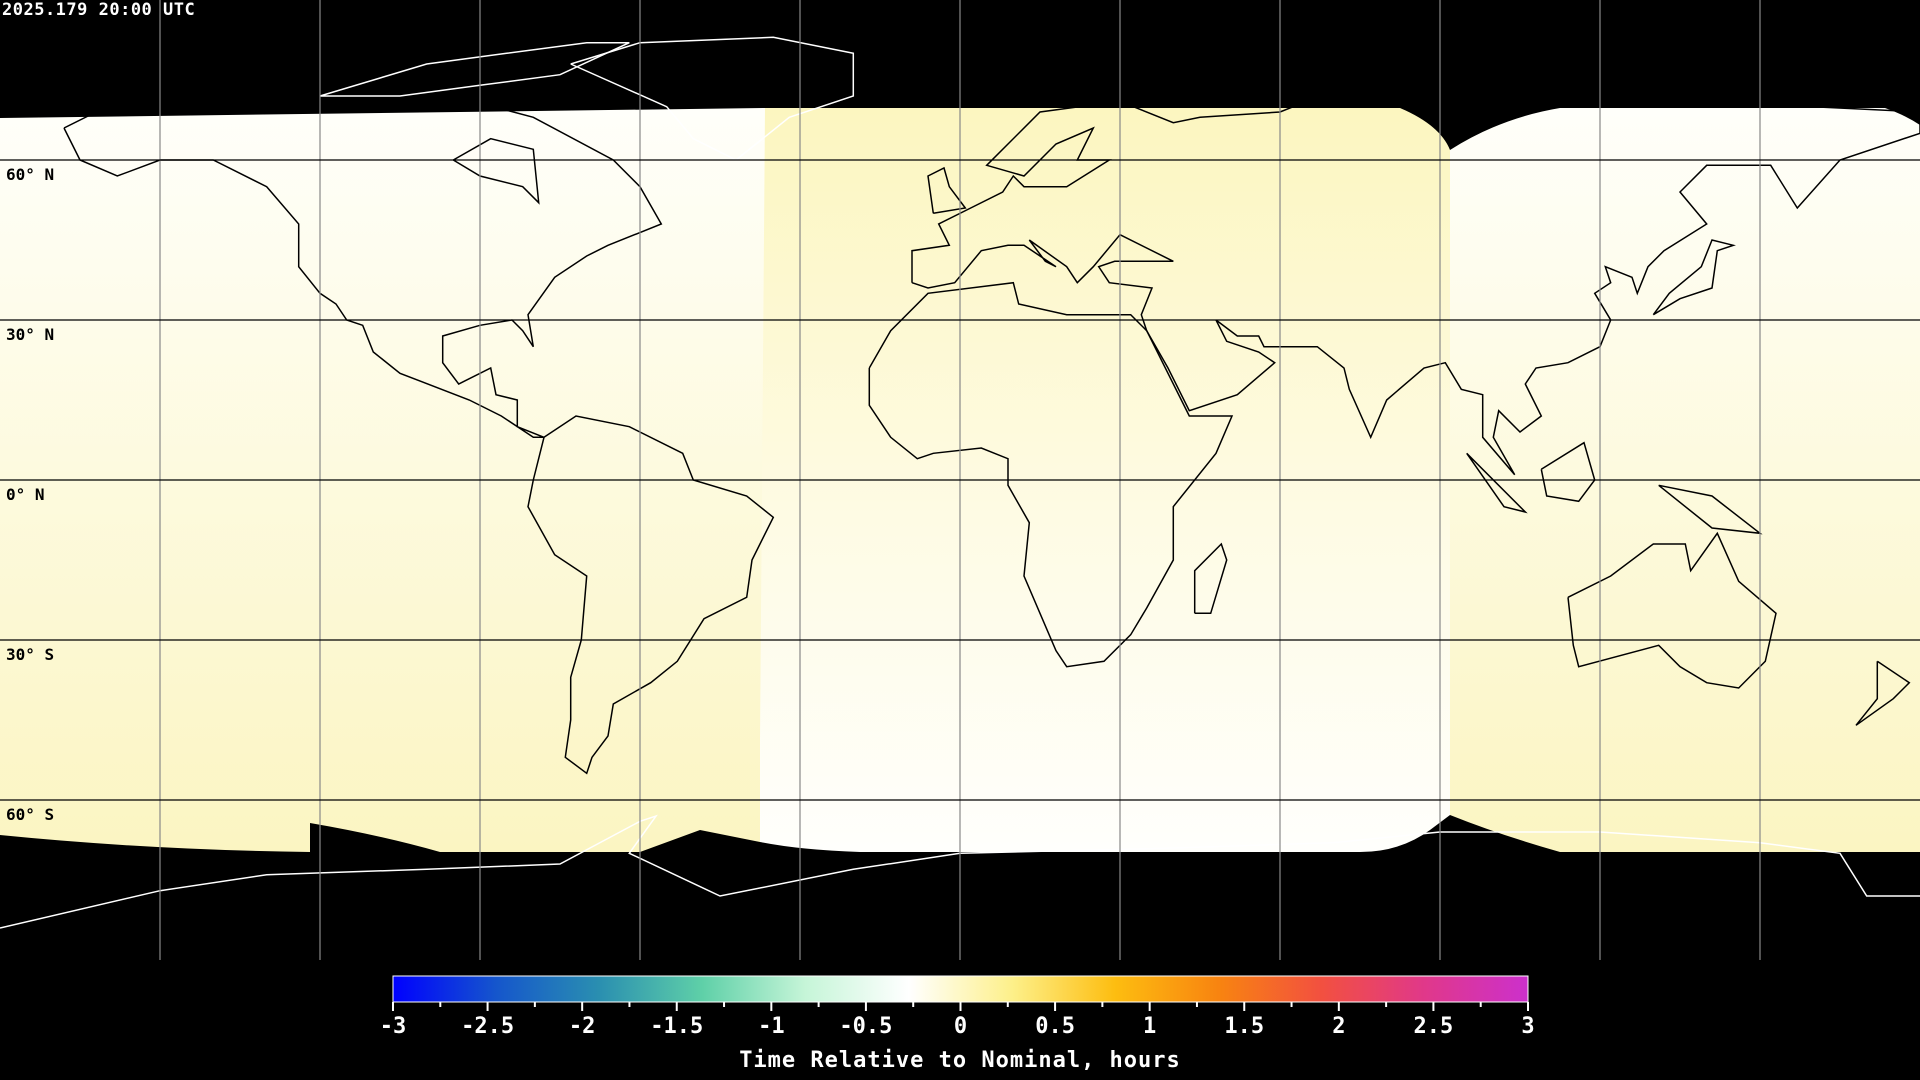 Image resolution: width=1920 pixels, height=1080 pixels. I want to click on colorbar-gradient, so click(960, 989).